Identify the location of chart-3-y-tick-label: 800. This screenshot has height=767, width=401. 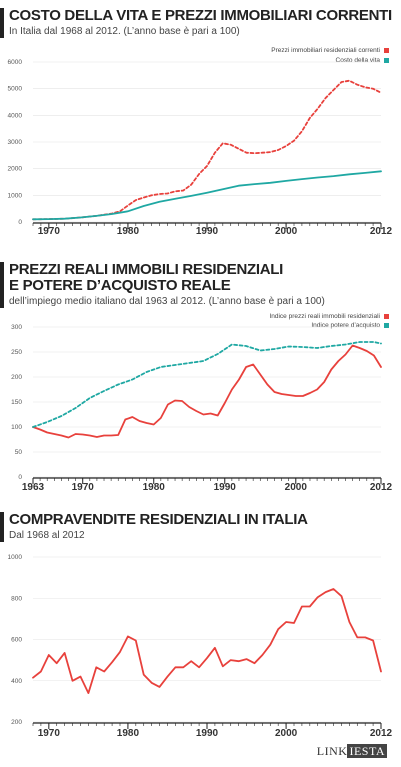
(16, 598).